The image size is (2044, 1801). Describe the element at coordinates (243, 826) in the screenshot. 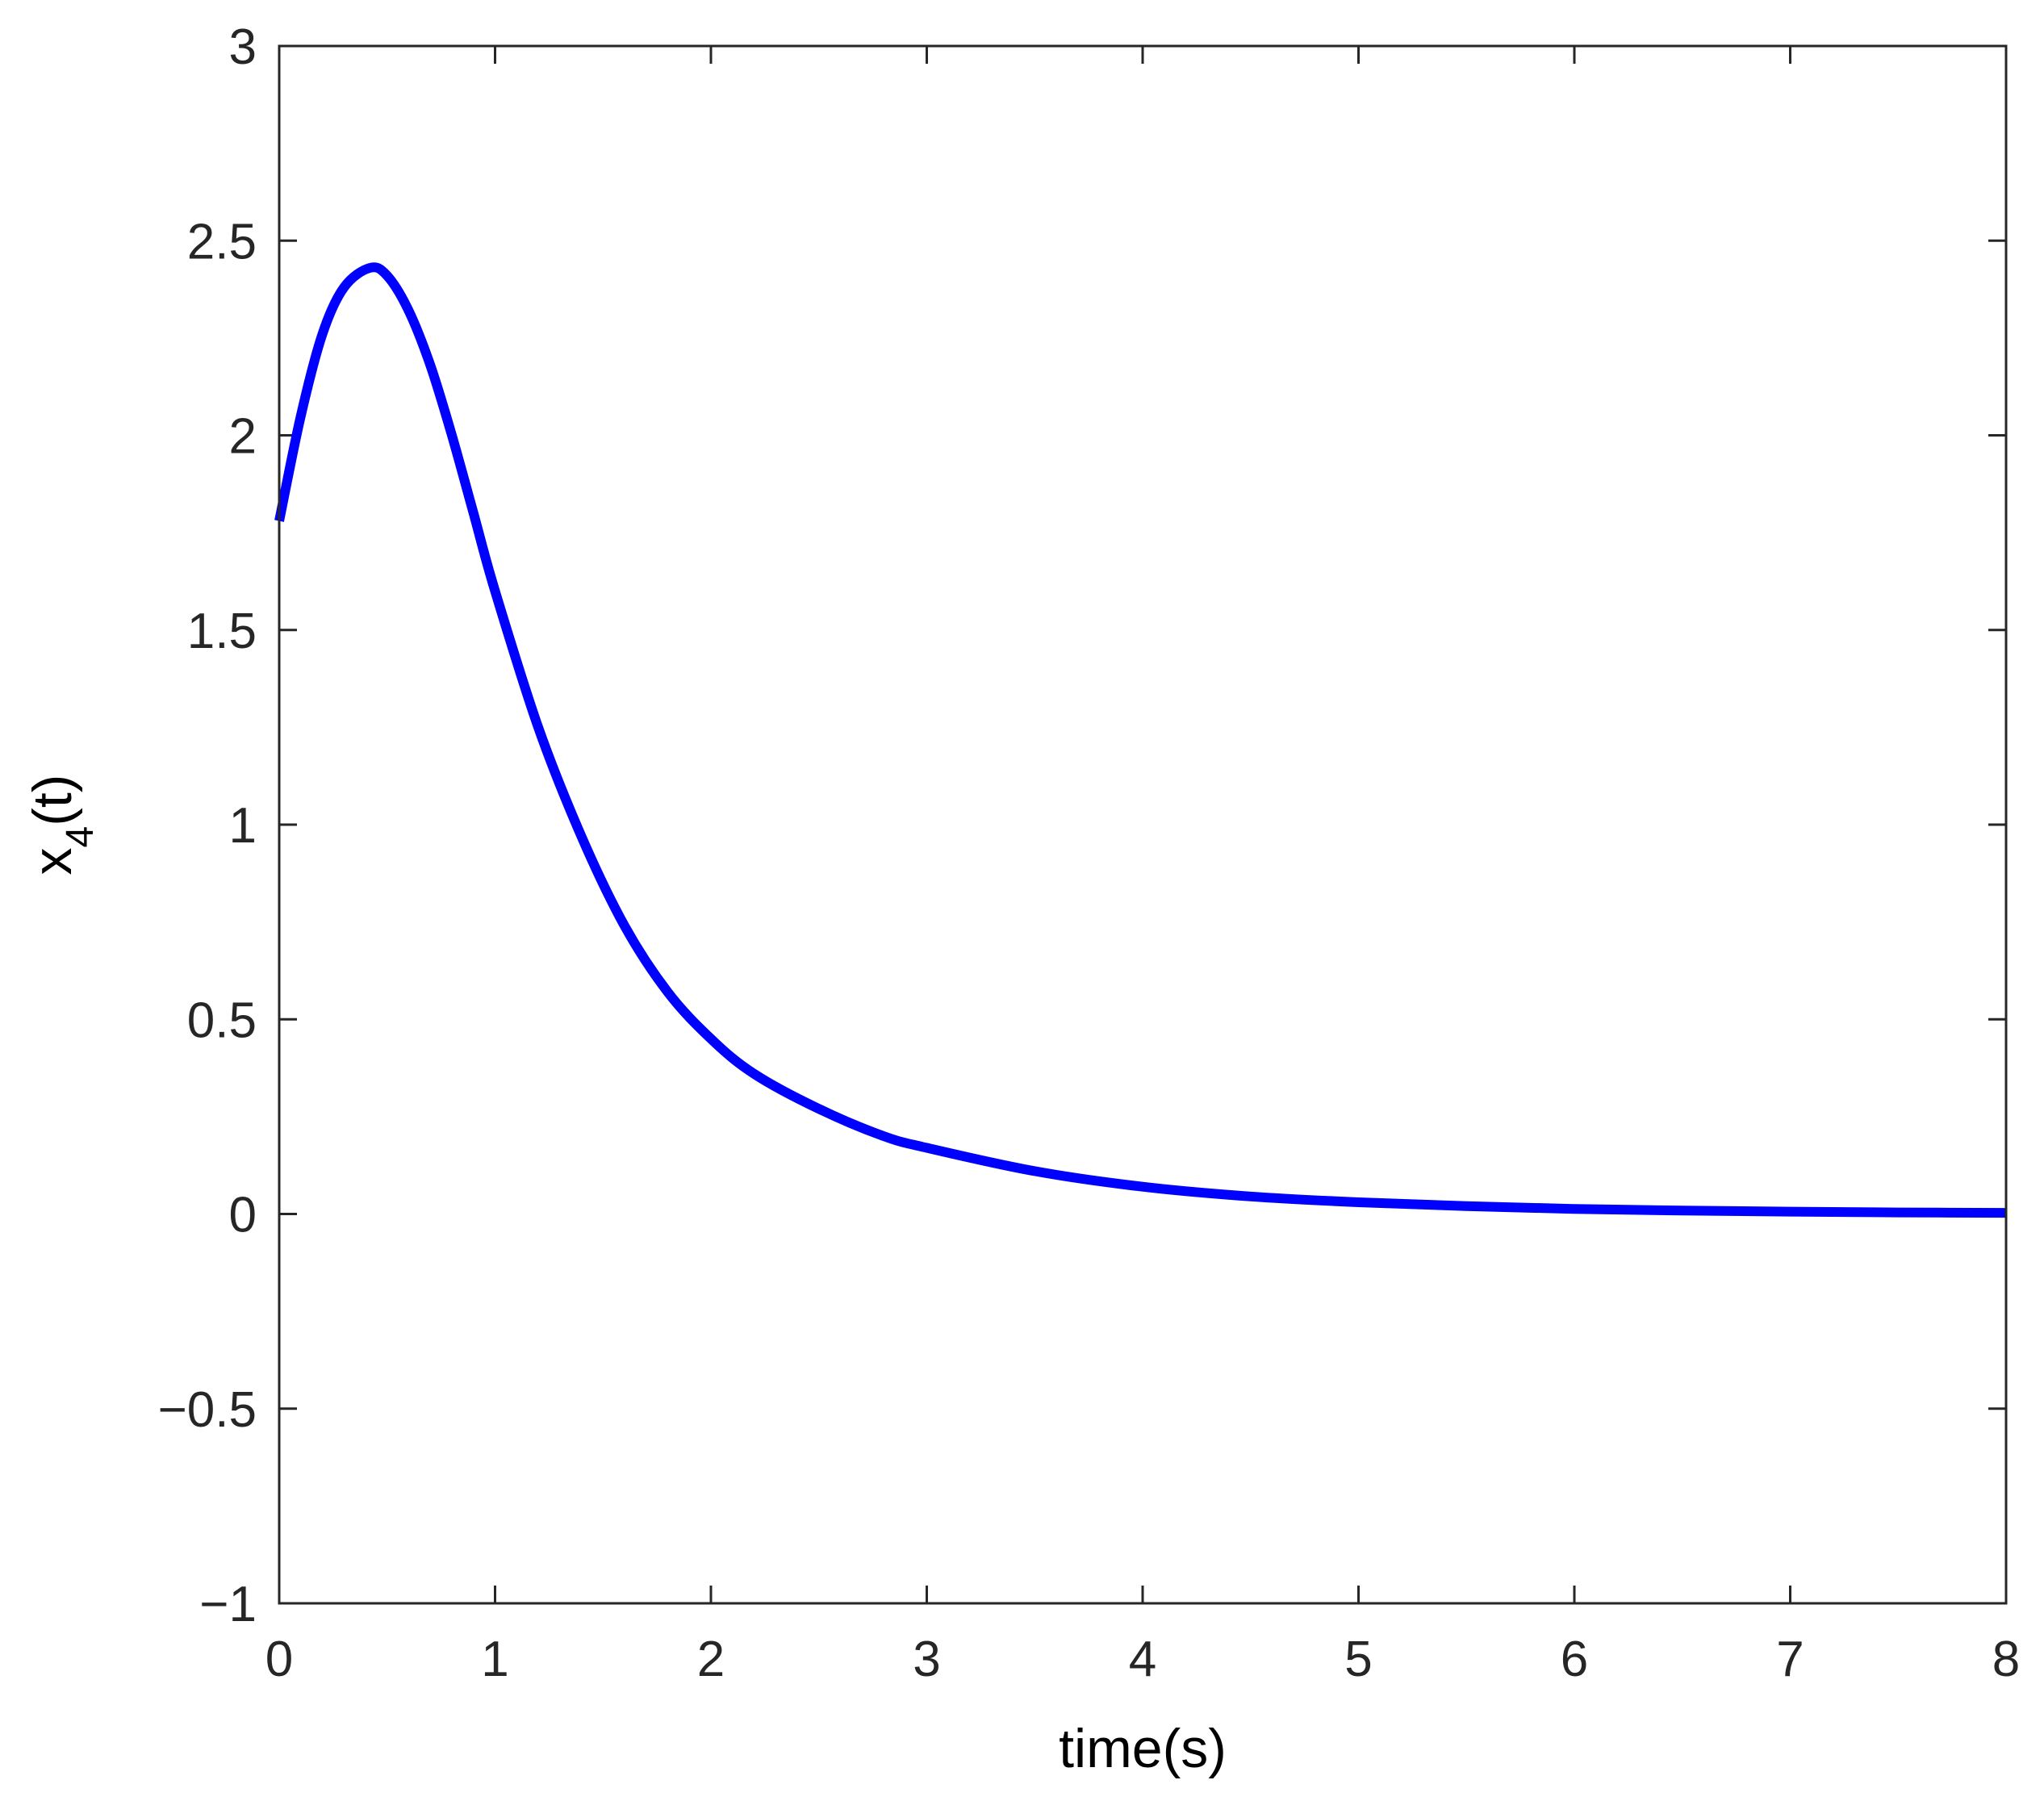

I see `y-tick-label: 1` at that location.